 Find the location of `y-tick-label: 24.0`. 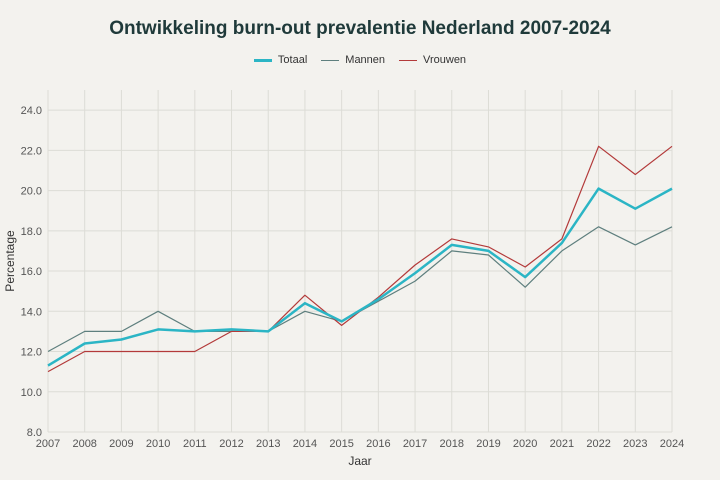

y-tick-label: 24.0 is located at coordinates (31, 111).